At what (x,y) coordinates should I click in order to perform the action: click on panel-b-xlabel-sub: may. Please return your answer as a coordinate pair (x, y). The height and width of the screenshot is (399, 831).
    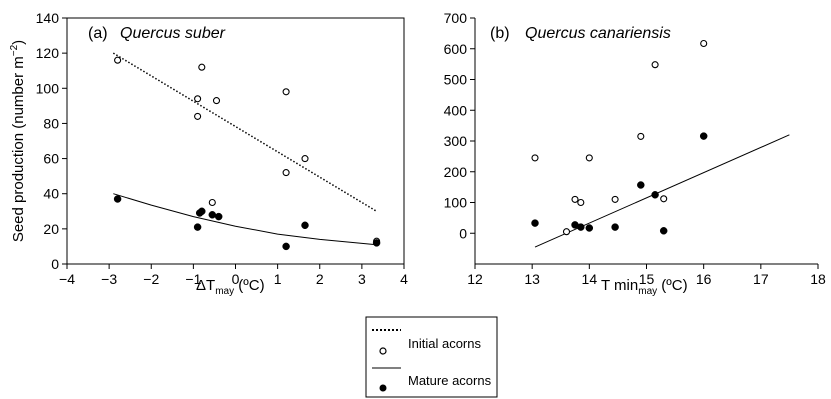
    Looking at the image, I should click on (647, 291).